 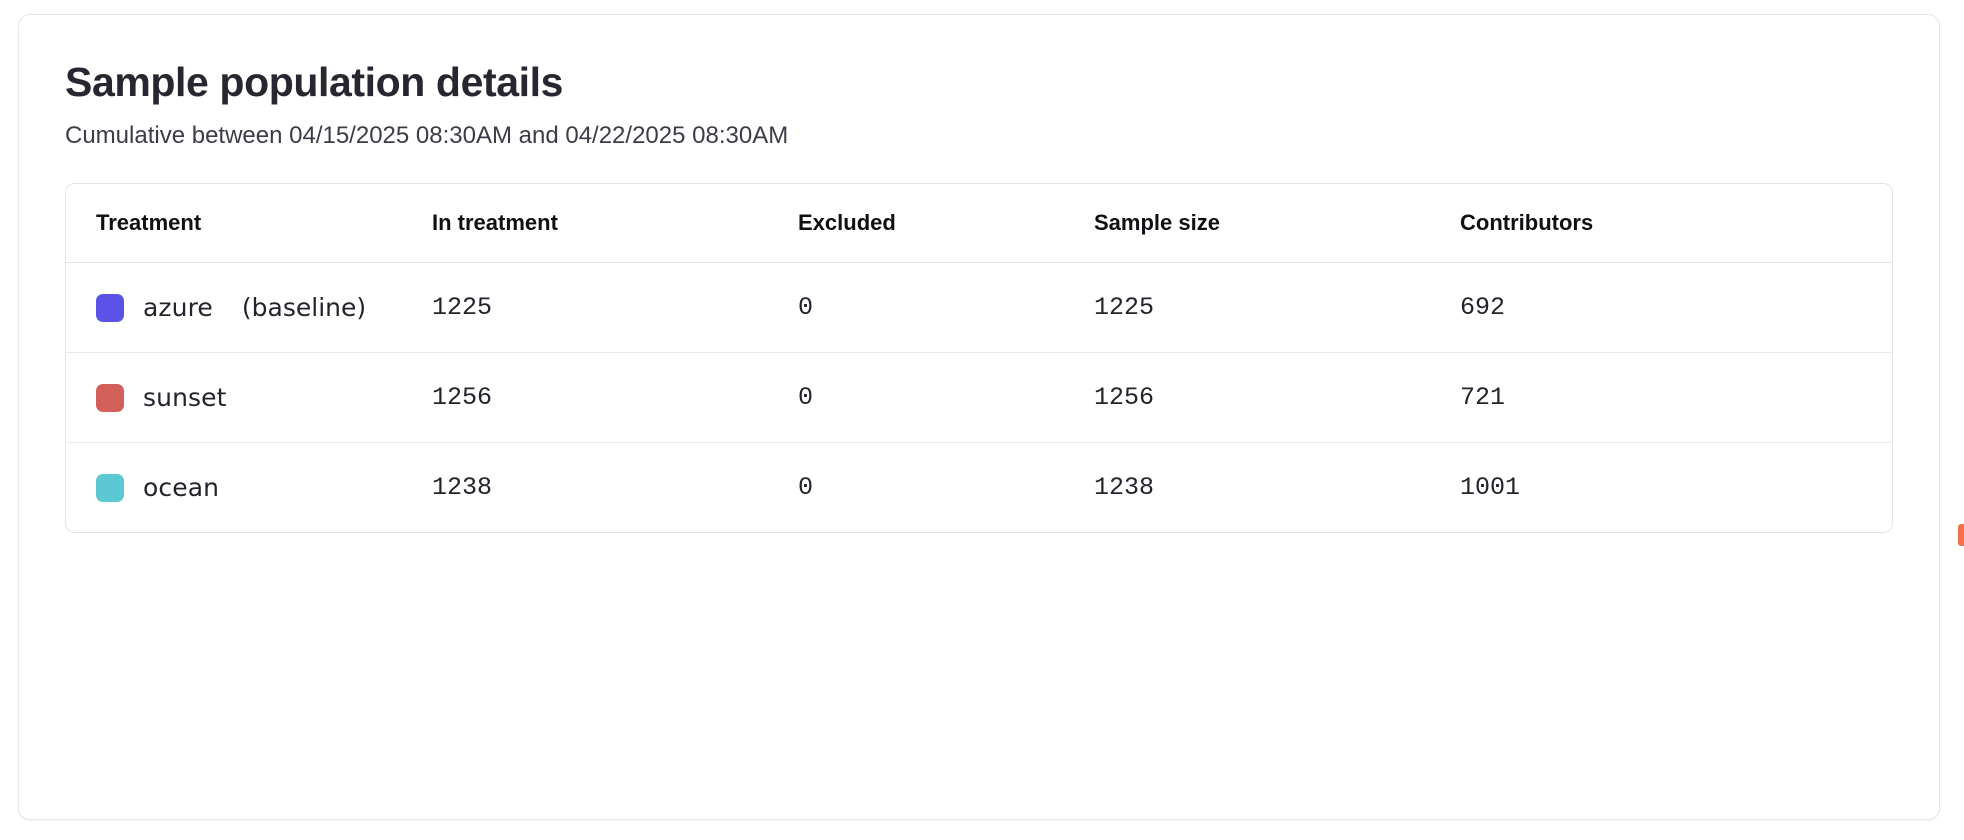 I want to click on table-row: azure (baseline) 1225 0 1225 692, so click(x=979, y=308).